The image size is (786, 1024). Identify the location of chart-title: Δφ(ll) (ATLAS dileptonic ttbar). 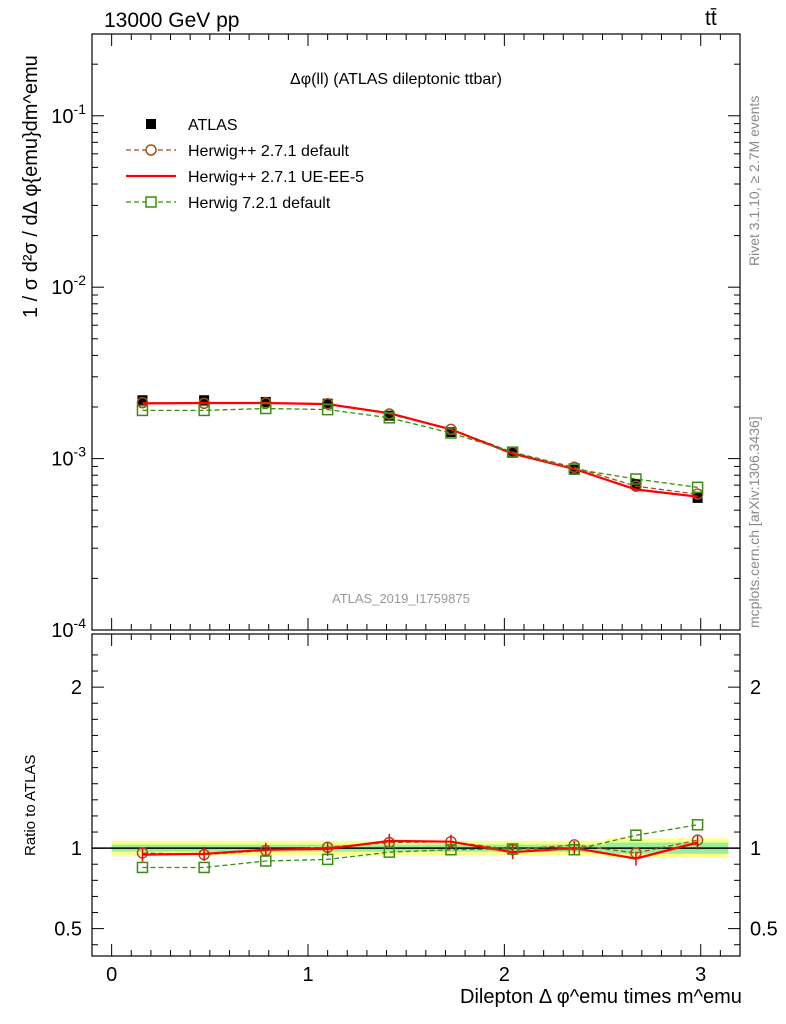
(396, 79).